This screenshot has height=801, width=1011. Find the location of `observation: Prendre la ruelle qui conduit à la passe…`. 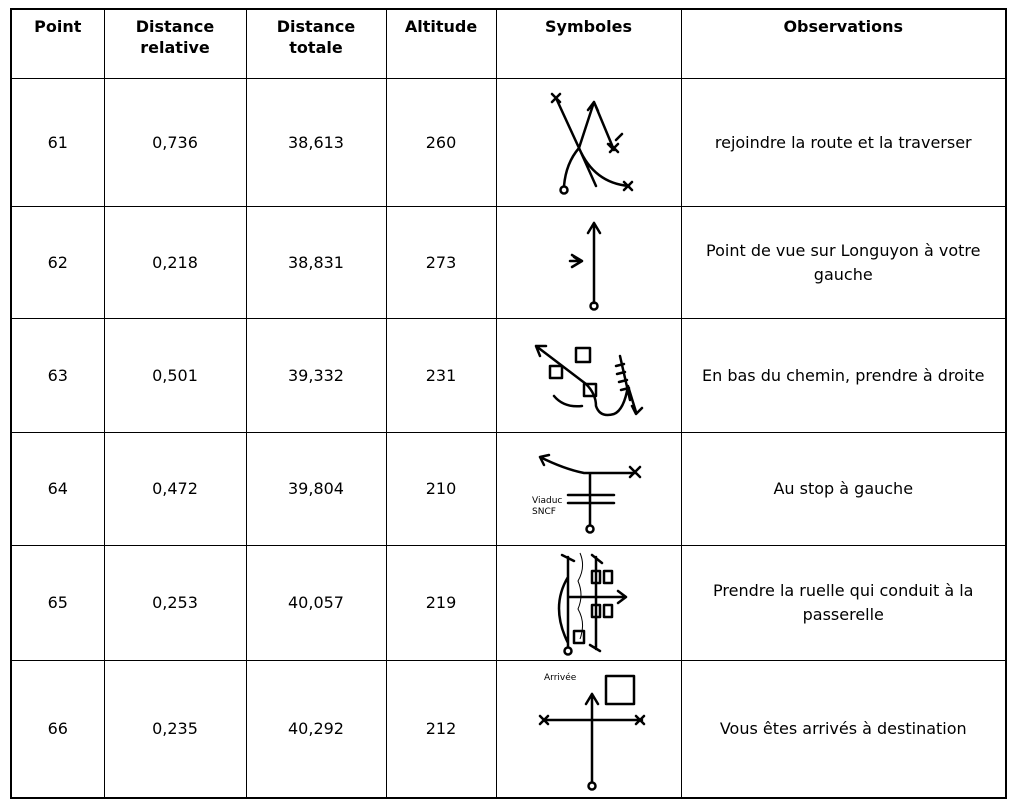

observation: Prendre la ruelle qui conduit à la passe… is located at coordinates (843, 603).